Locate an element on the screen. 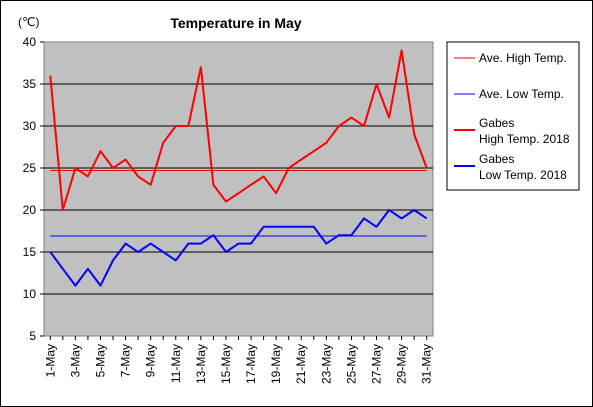  y-tick-label: 30 is located at coordinates (30, 126).